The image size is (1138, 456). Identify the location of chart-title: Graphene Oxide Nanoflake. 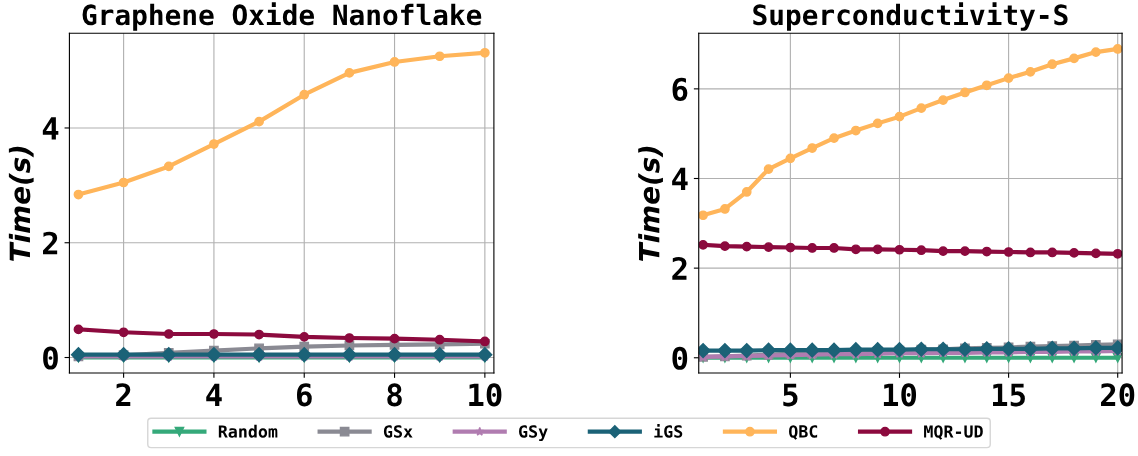
(282, 16).